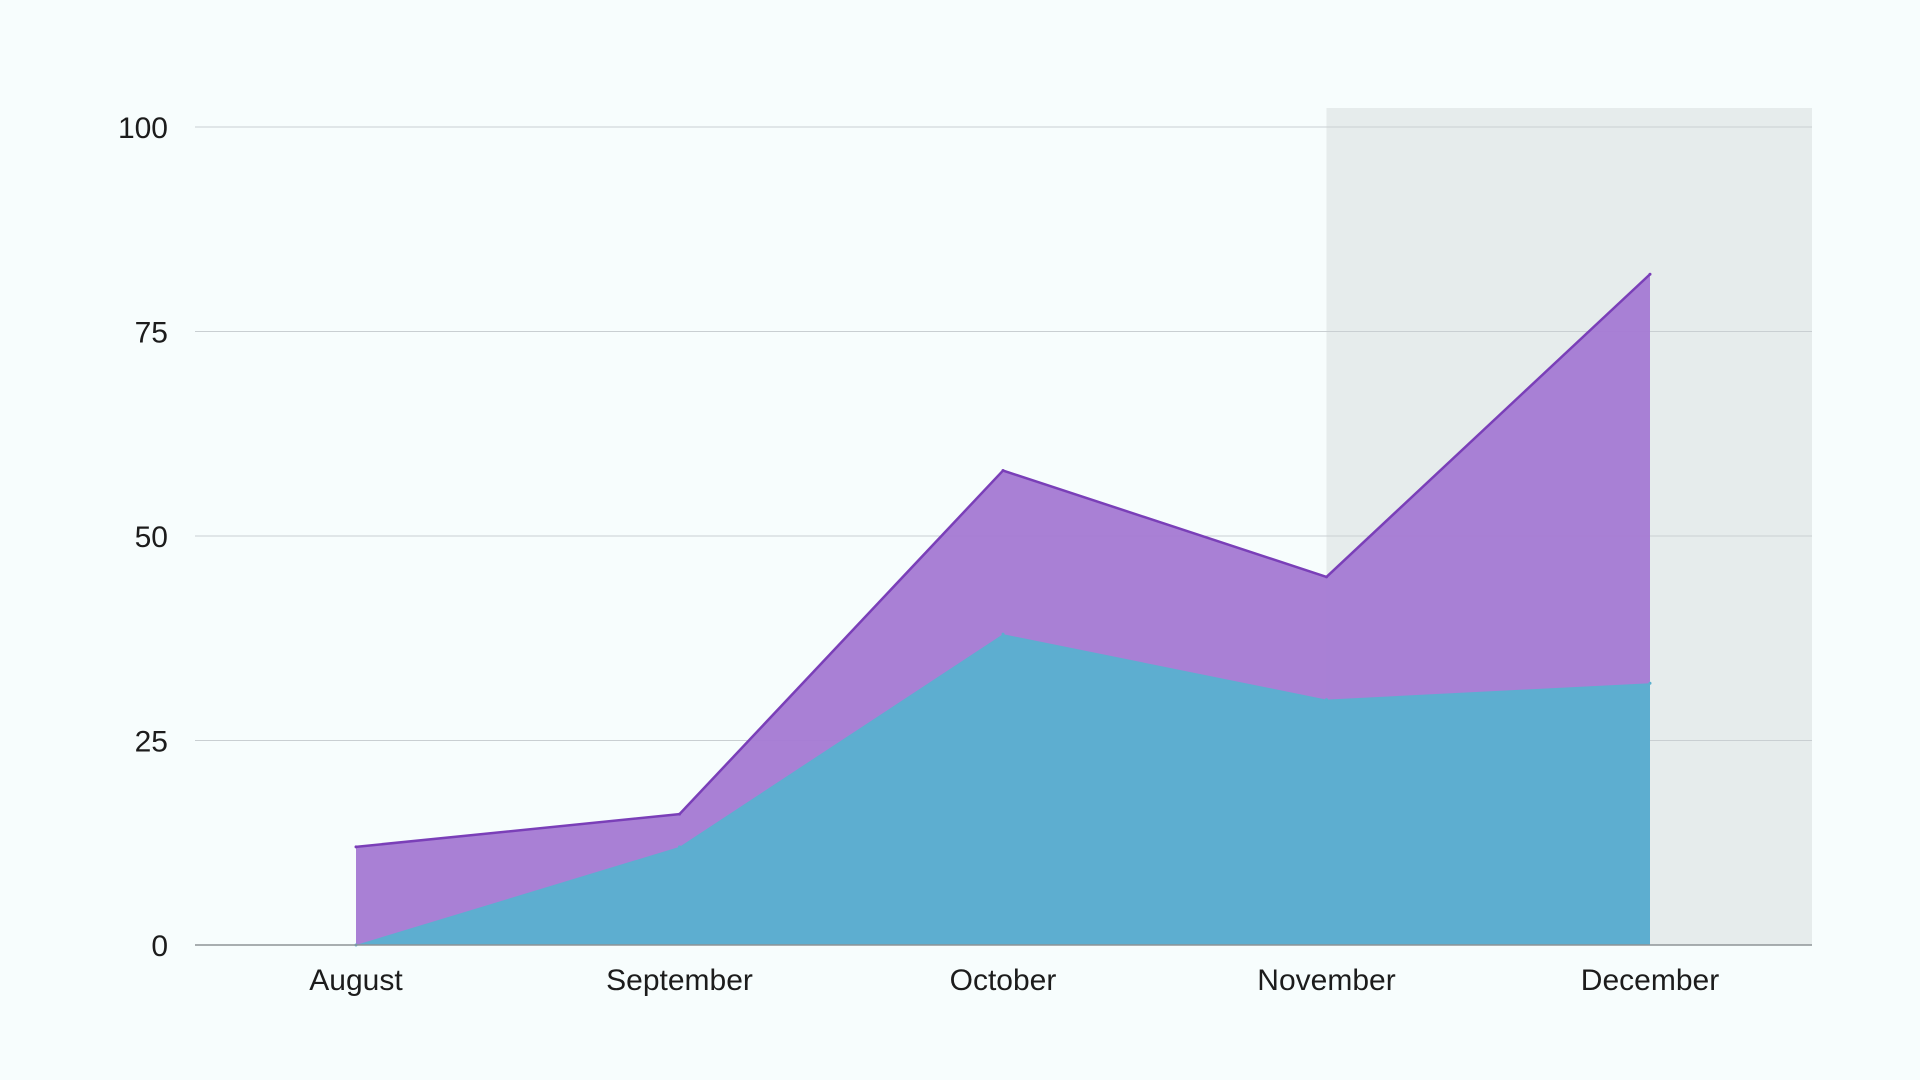 The width and height of the screenshot is (1920, 1080). What do you see at coordinates (1003, 980) in the screenshot?
I see `x-tick-label: October` at bounding box center [1003, 980].